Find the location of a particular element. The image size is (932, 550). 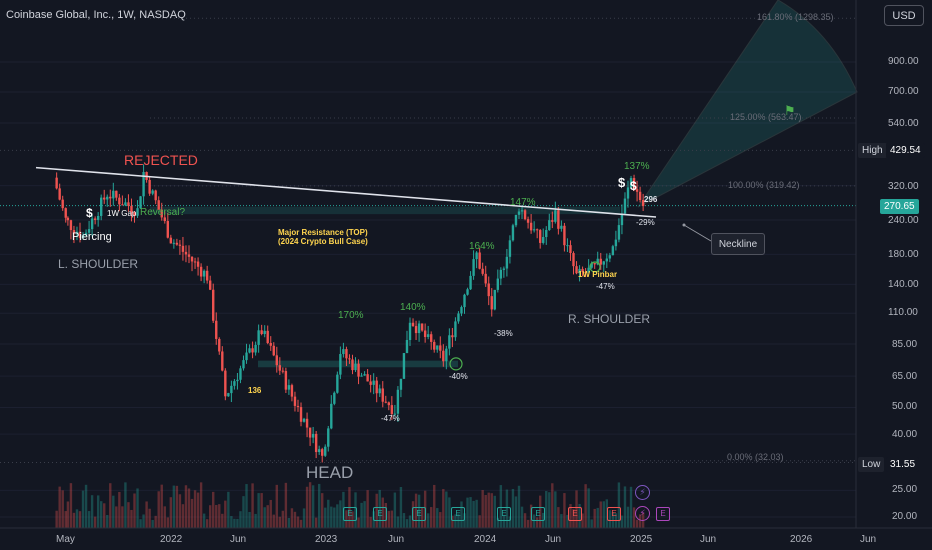

left-shoulder-label: L. SHOULDER is located at coordinates (98, 264).